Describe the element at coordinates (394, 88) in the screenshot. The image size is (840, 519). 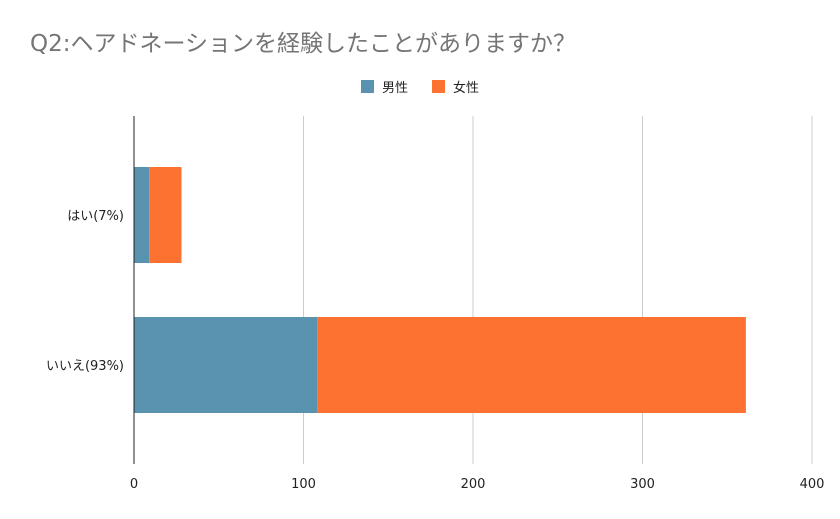
I see `legend-label-male: 男性` at that location.